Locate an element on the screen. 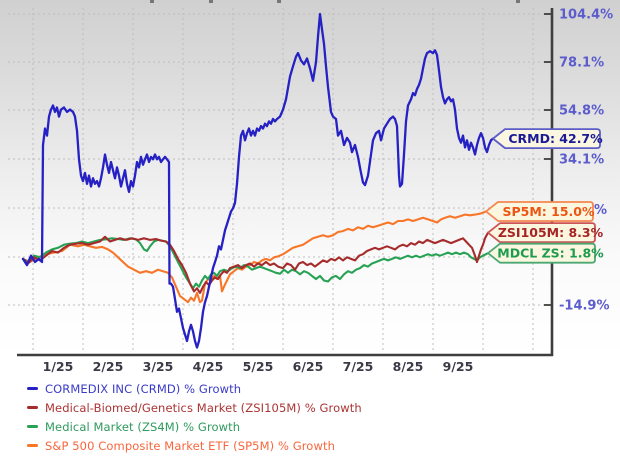 The image size is (620, 457). x-tick-label: 6/25 is located at coordinates (308, 366).